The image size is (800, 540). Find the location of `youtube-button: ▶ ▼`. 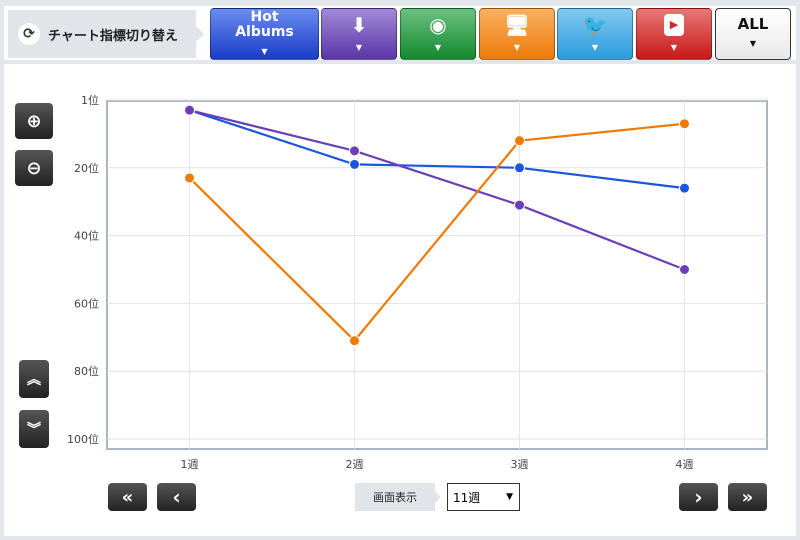

youtube-button: ▶ ▼ is located at coordinates (674, 34).